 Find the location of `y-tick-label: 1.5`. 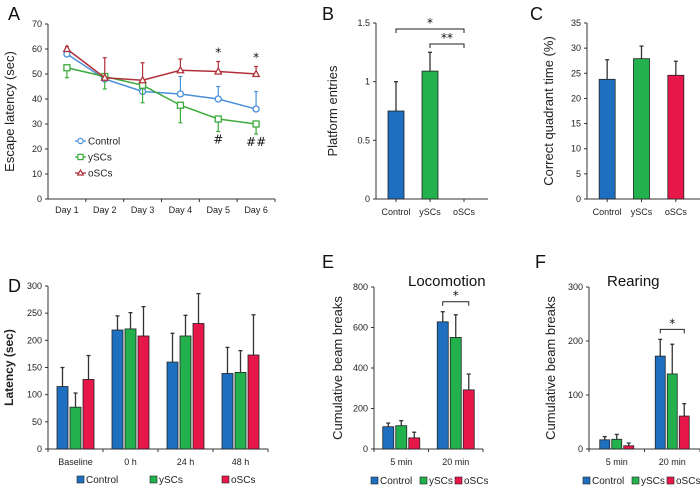

y-tick-label: 1.5 is located at coordinates (363, 23).